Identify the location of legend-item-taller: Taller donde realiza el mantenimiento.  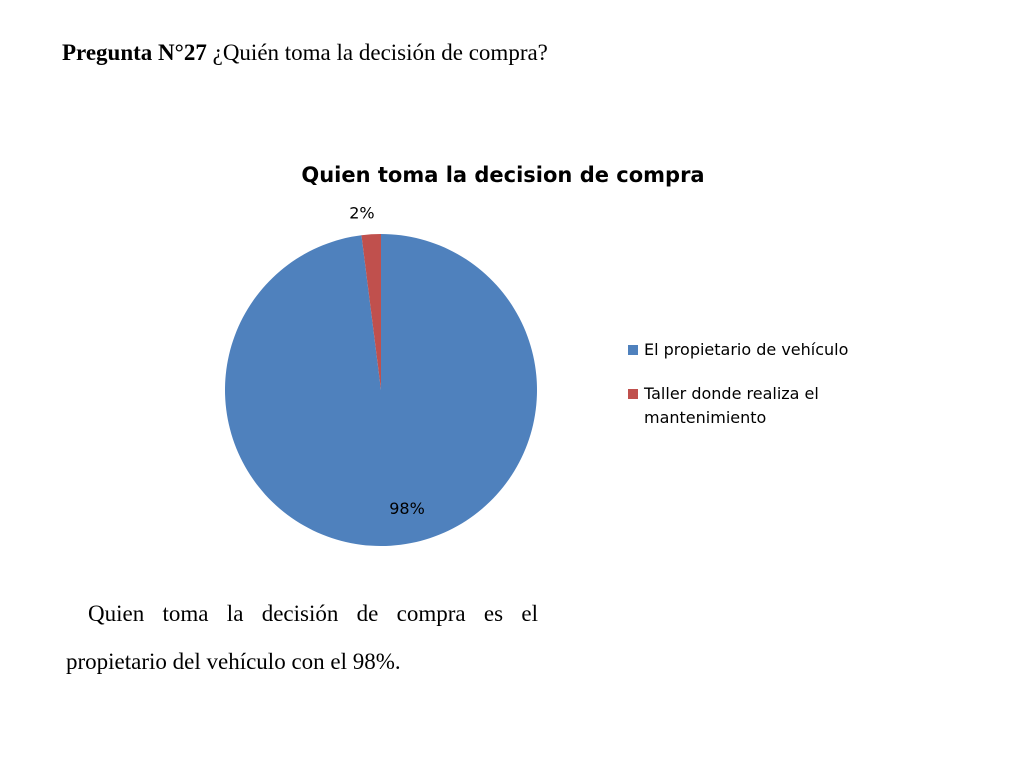
(753, 406).